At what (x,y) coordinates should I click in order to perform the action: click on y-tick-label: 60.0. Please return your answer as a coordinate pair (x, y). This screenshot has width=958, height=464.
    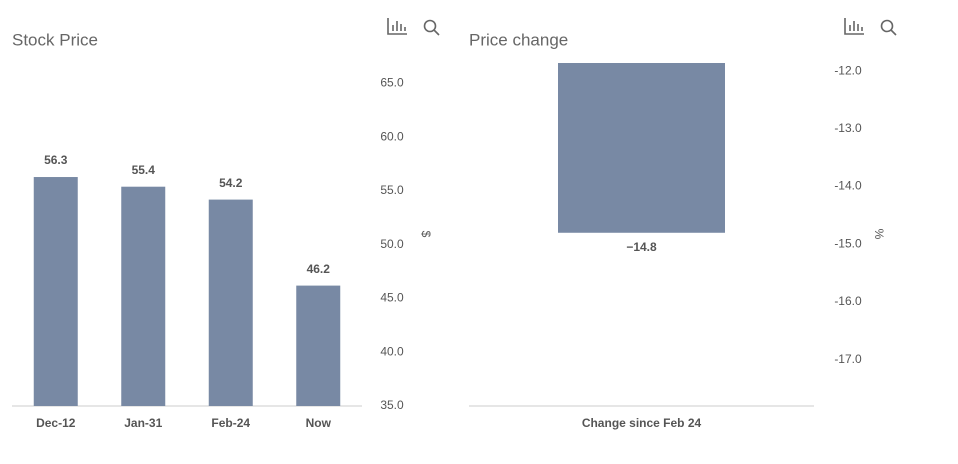
    Looking at the image, I should click on (392, 136).